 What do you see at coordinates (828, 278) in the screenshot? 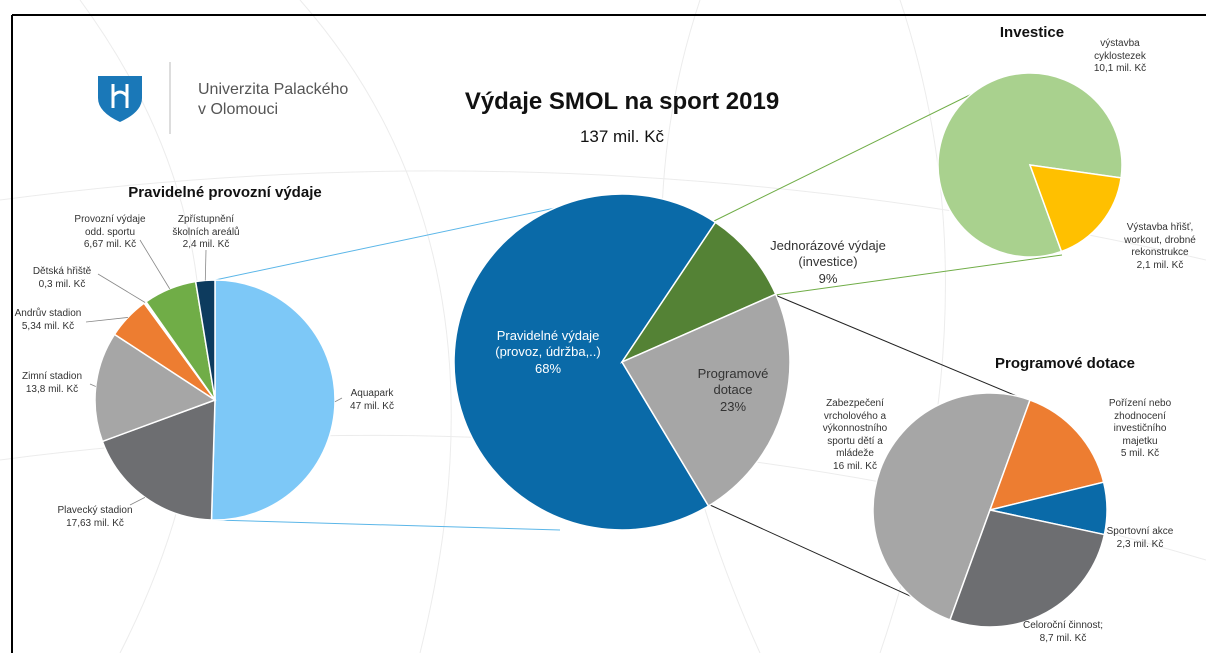
I see `slice-value: 9%` at bounding box center [828, 278].